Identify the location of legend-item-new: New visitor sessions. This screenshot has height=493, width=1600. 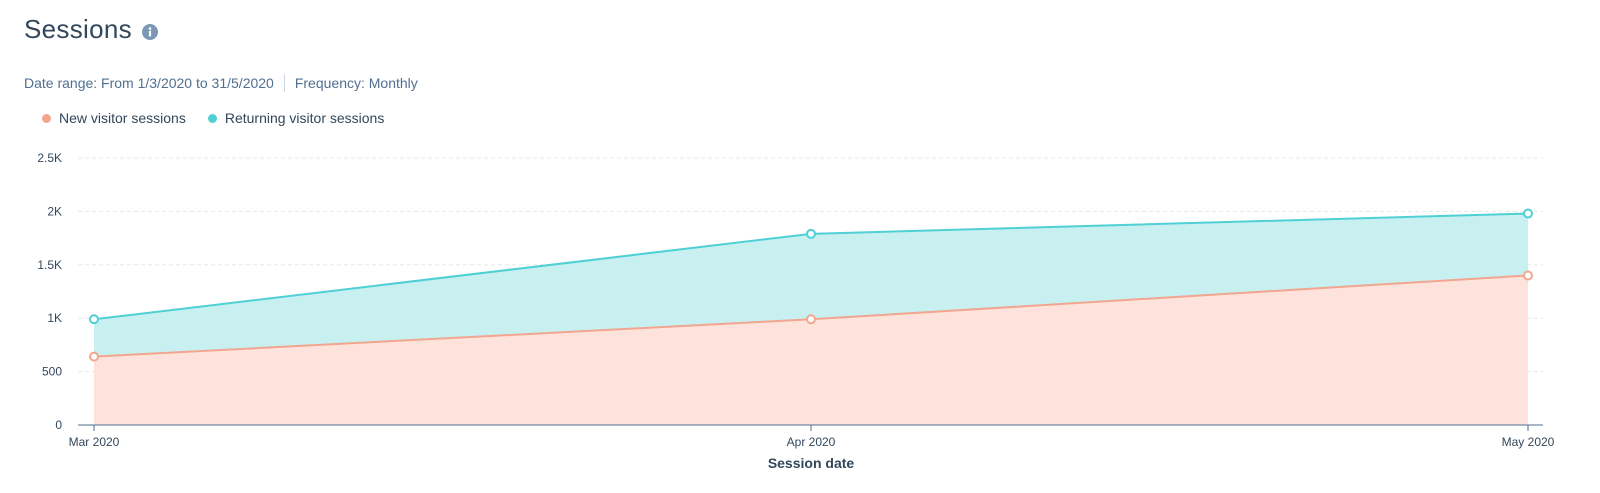
(114, 118).